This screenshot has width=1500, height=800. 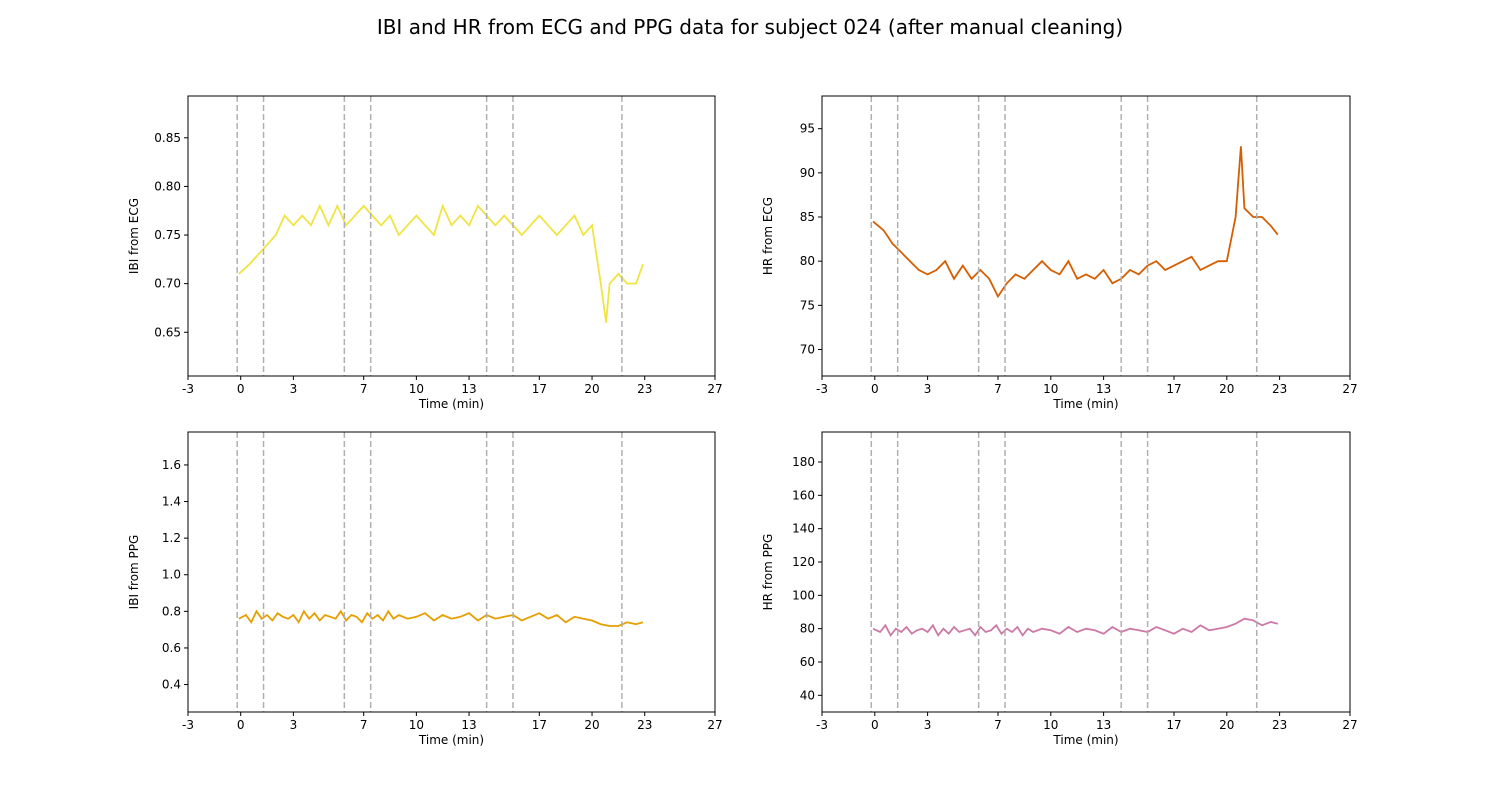 I want to click on hr-ecg-x-tick-label: -3, so click(x=822, y=389).